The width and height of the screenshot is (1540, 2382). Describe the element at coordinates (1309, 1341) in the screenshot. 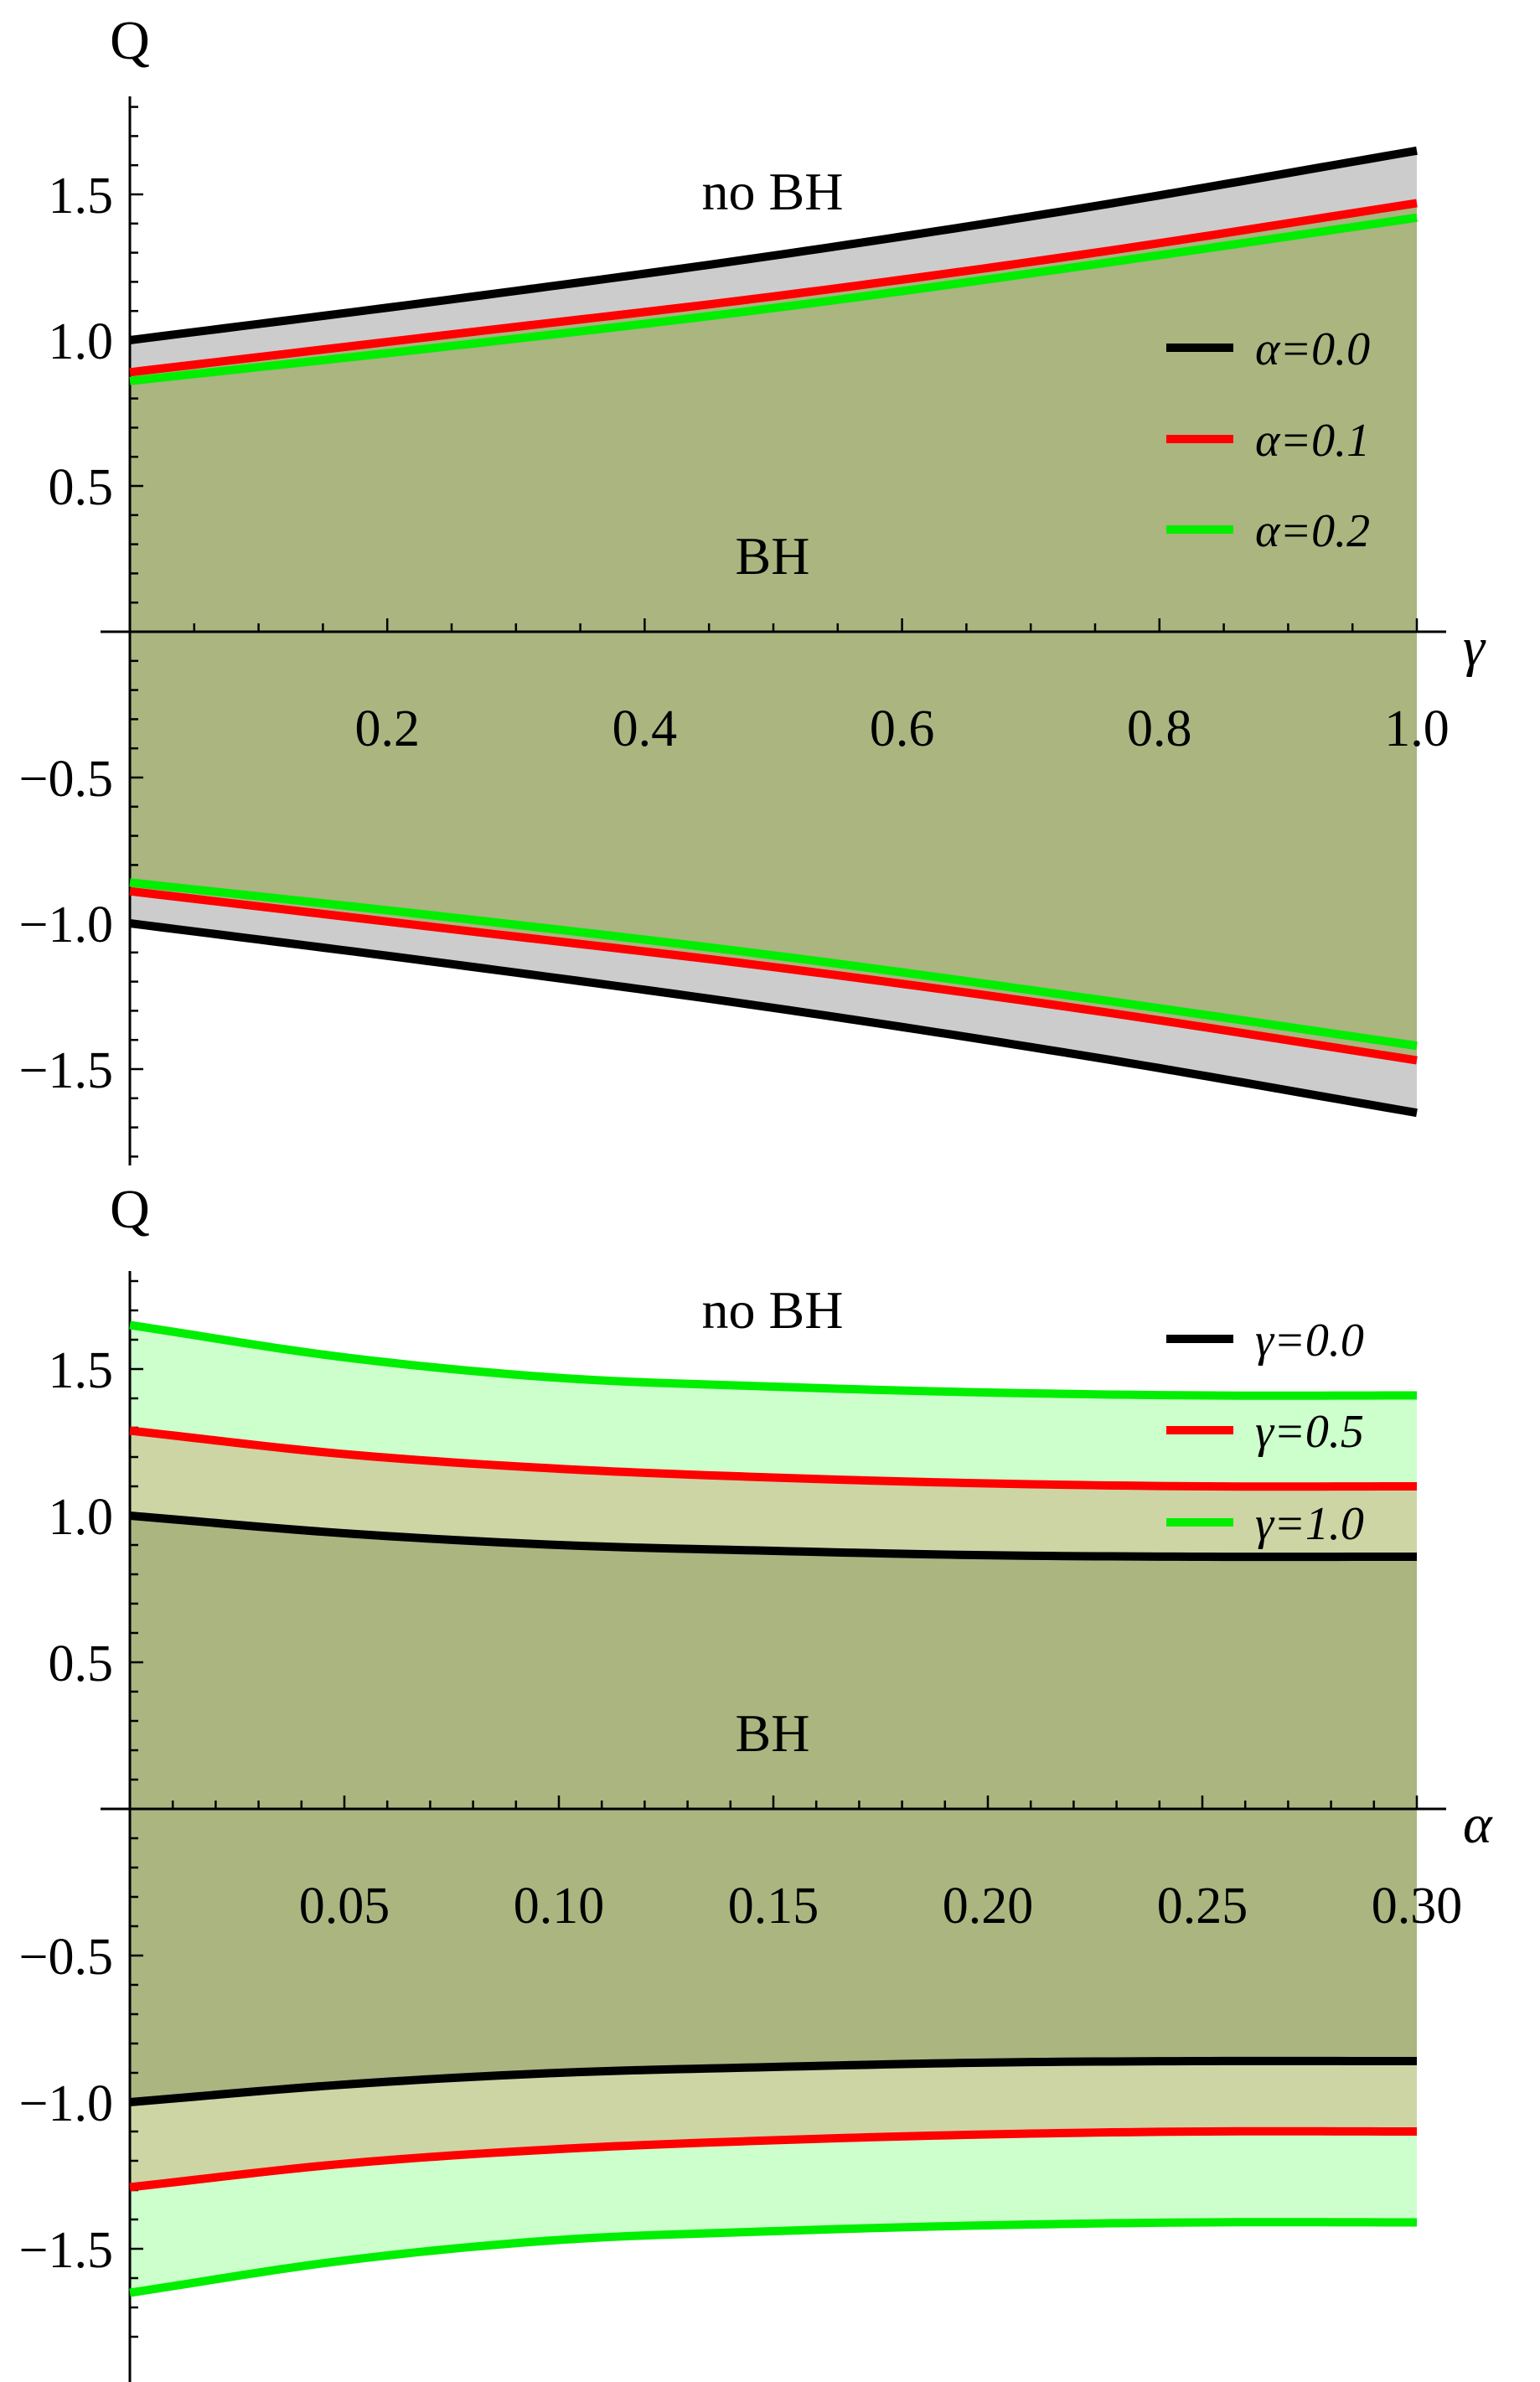

I see `legend-label: γ=0.0` at that location.